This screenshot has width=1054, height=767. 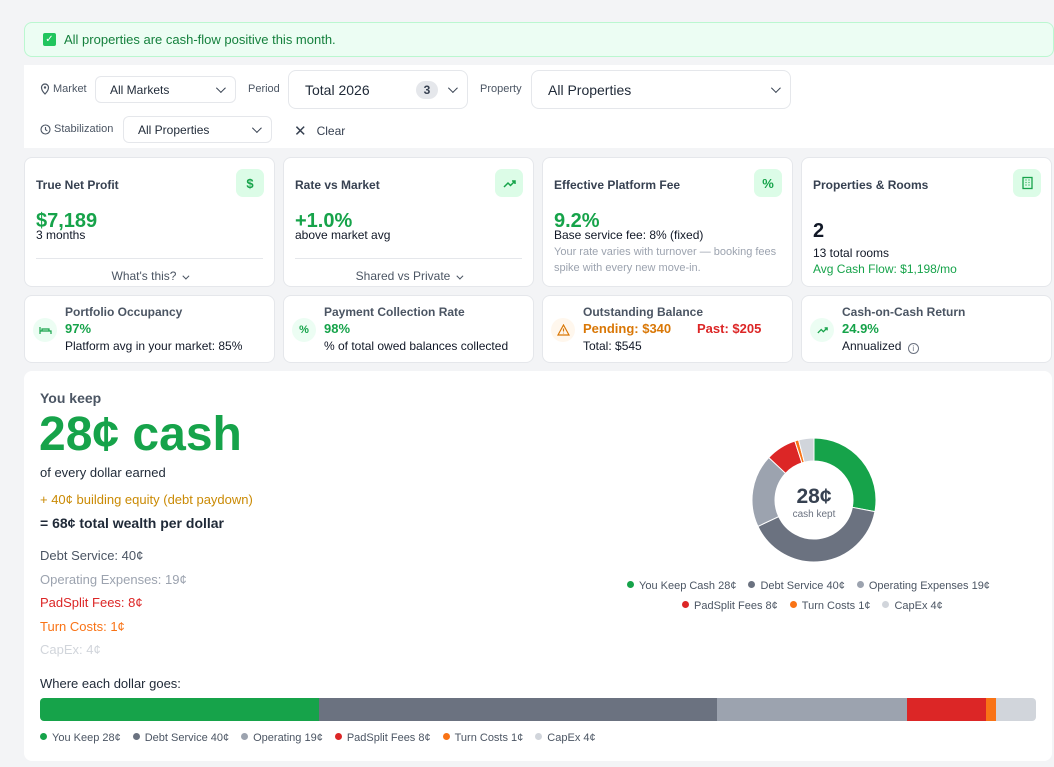 What do you see at coordinates (612, 346) in the screenshot?
I see `outstanding-total: Total: $545` at bounding box center [612, 346].